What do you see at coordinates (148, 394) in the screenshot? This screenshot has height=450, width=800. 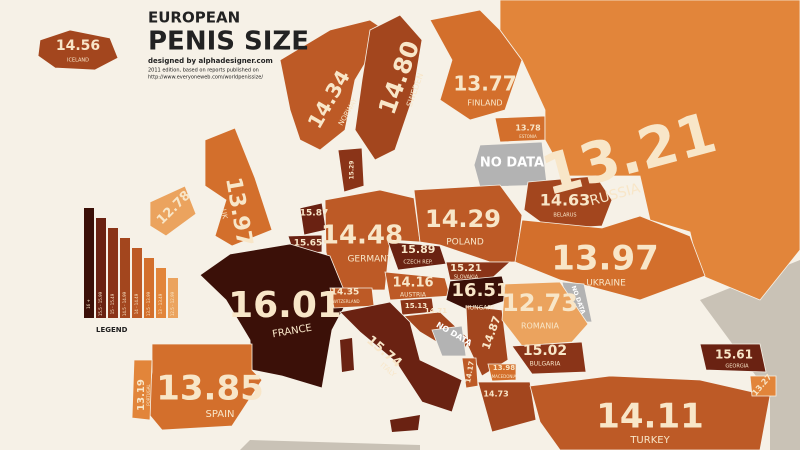 I see `country-name: PORTUGAL` at bounding box center [148, 394].